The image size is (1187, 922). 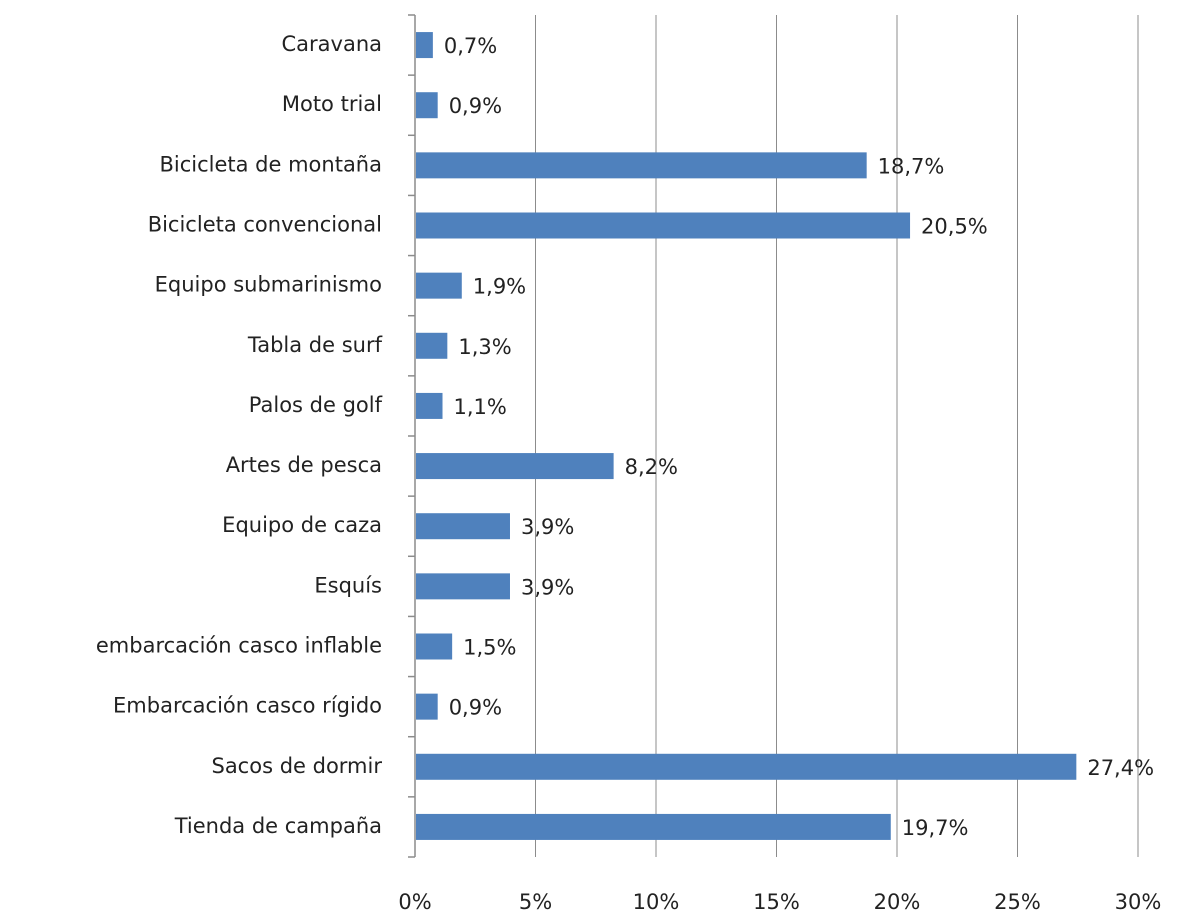 What do you see at coordinates (954, 227) in the screenshot?
I see `value-label: 20,5%` at bounding box center [954, 227].